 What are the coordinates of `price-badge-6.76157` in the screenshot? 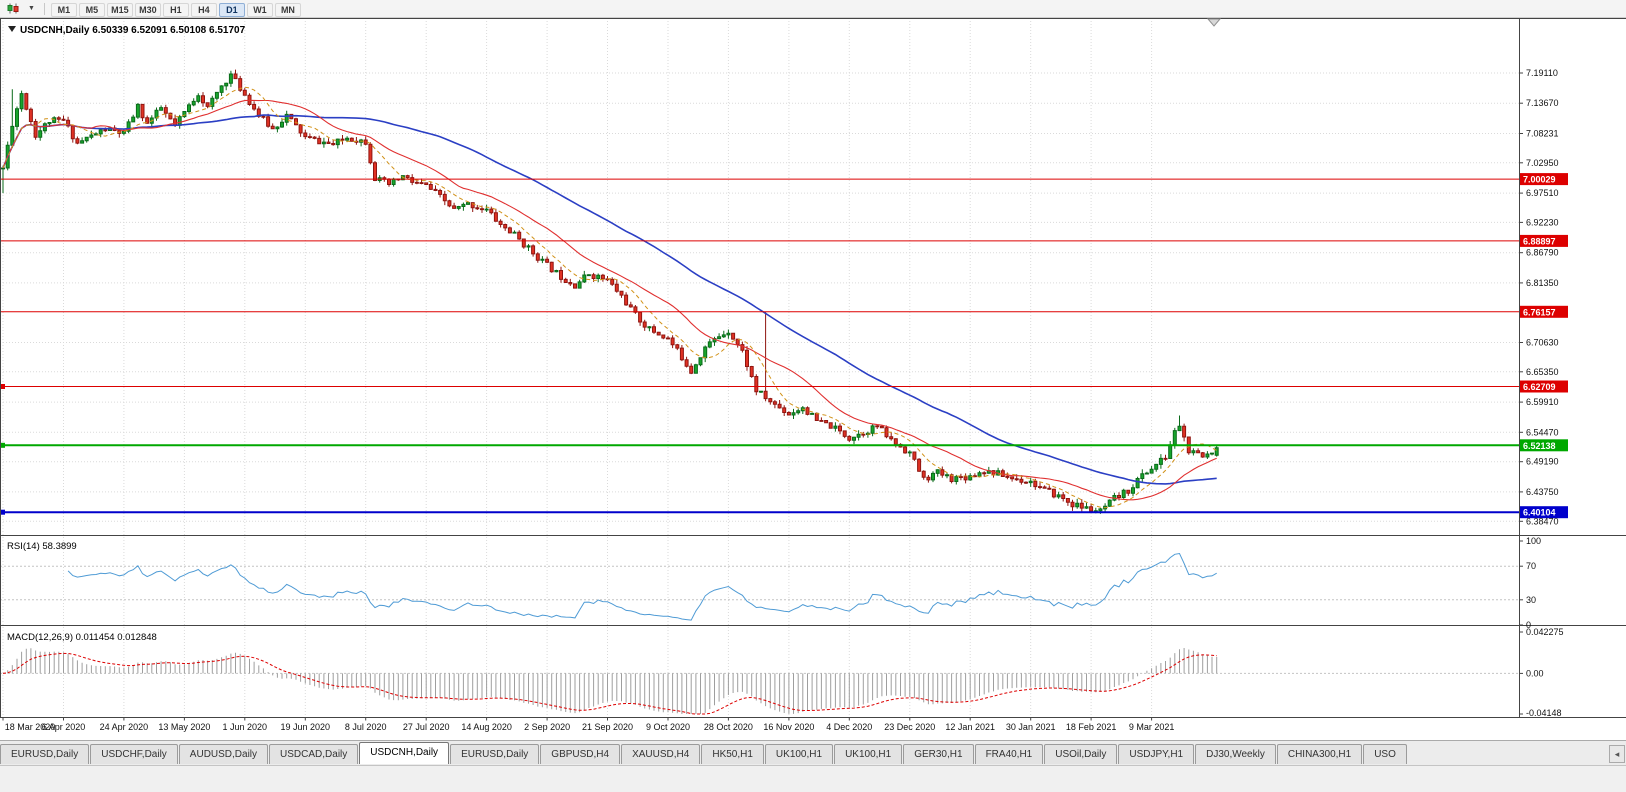 It's located at (1544, 311).